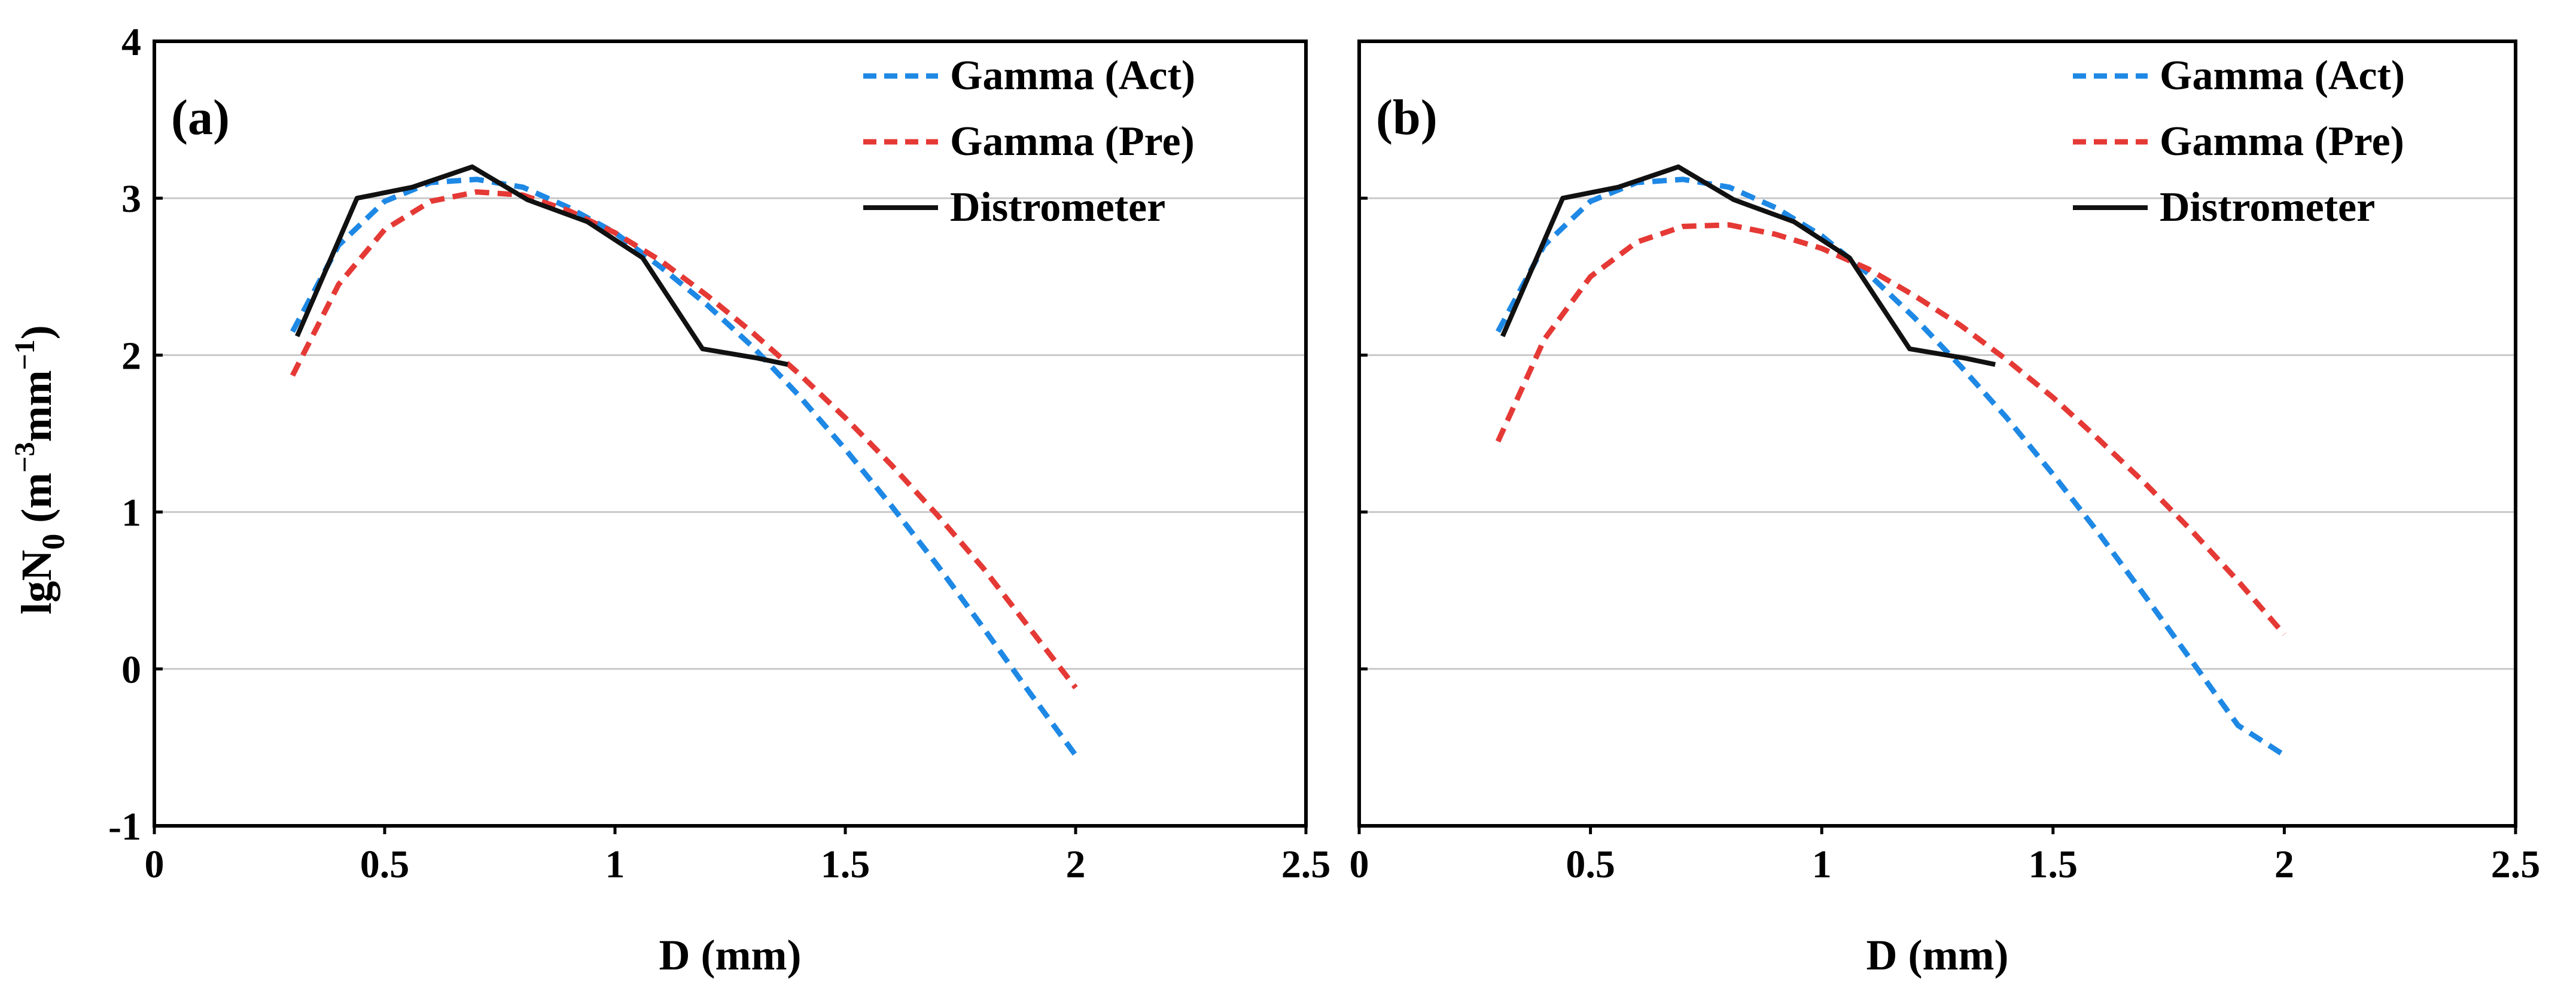 The height and width of the screenshot is (991, 2576). Describe the element at coordinates (730, 955) in the screenshot. I see `panel-a-x-axis-title: D (mm)` at that location.